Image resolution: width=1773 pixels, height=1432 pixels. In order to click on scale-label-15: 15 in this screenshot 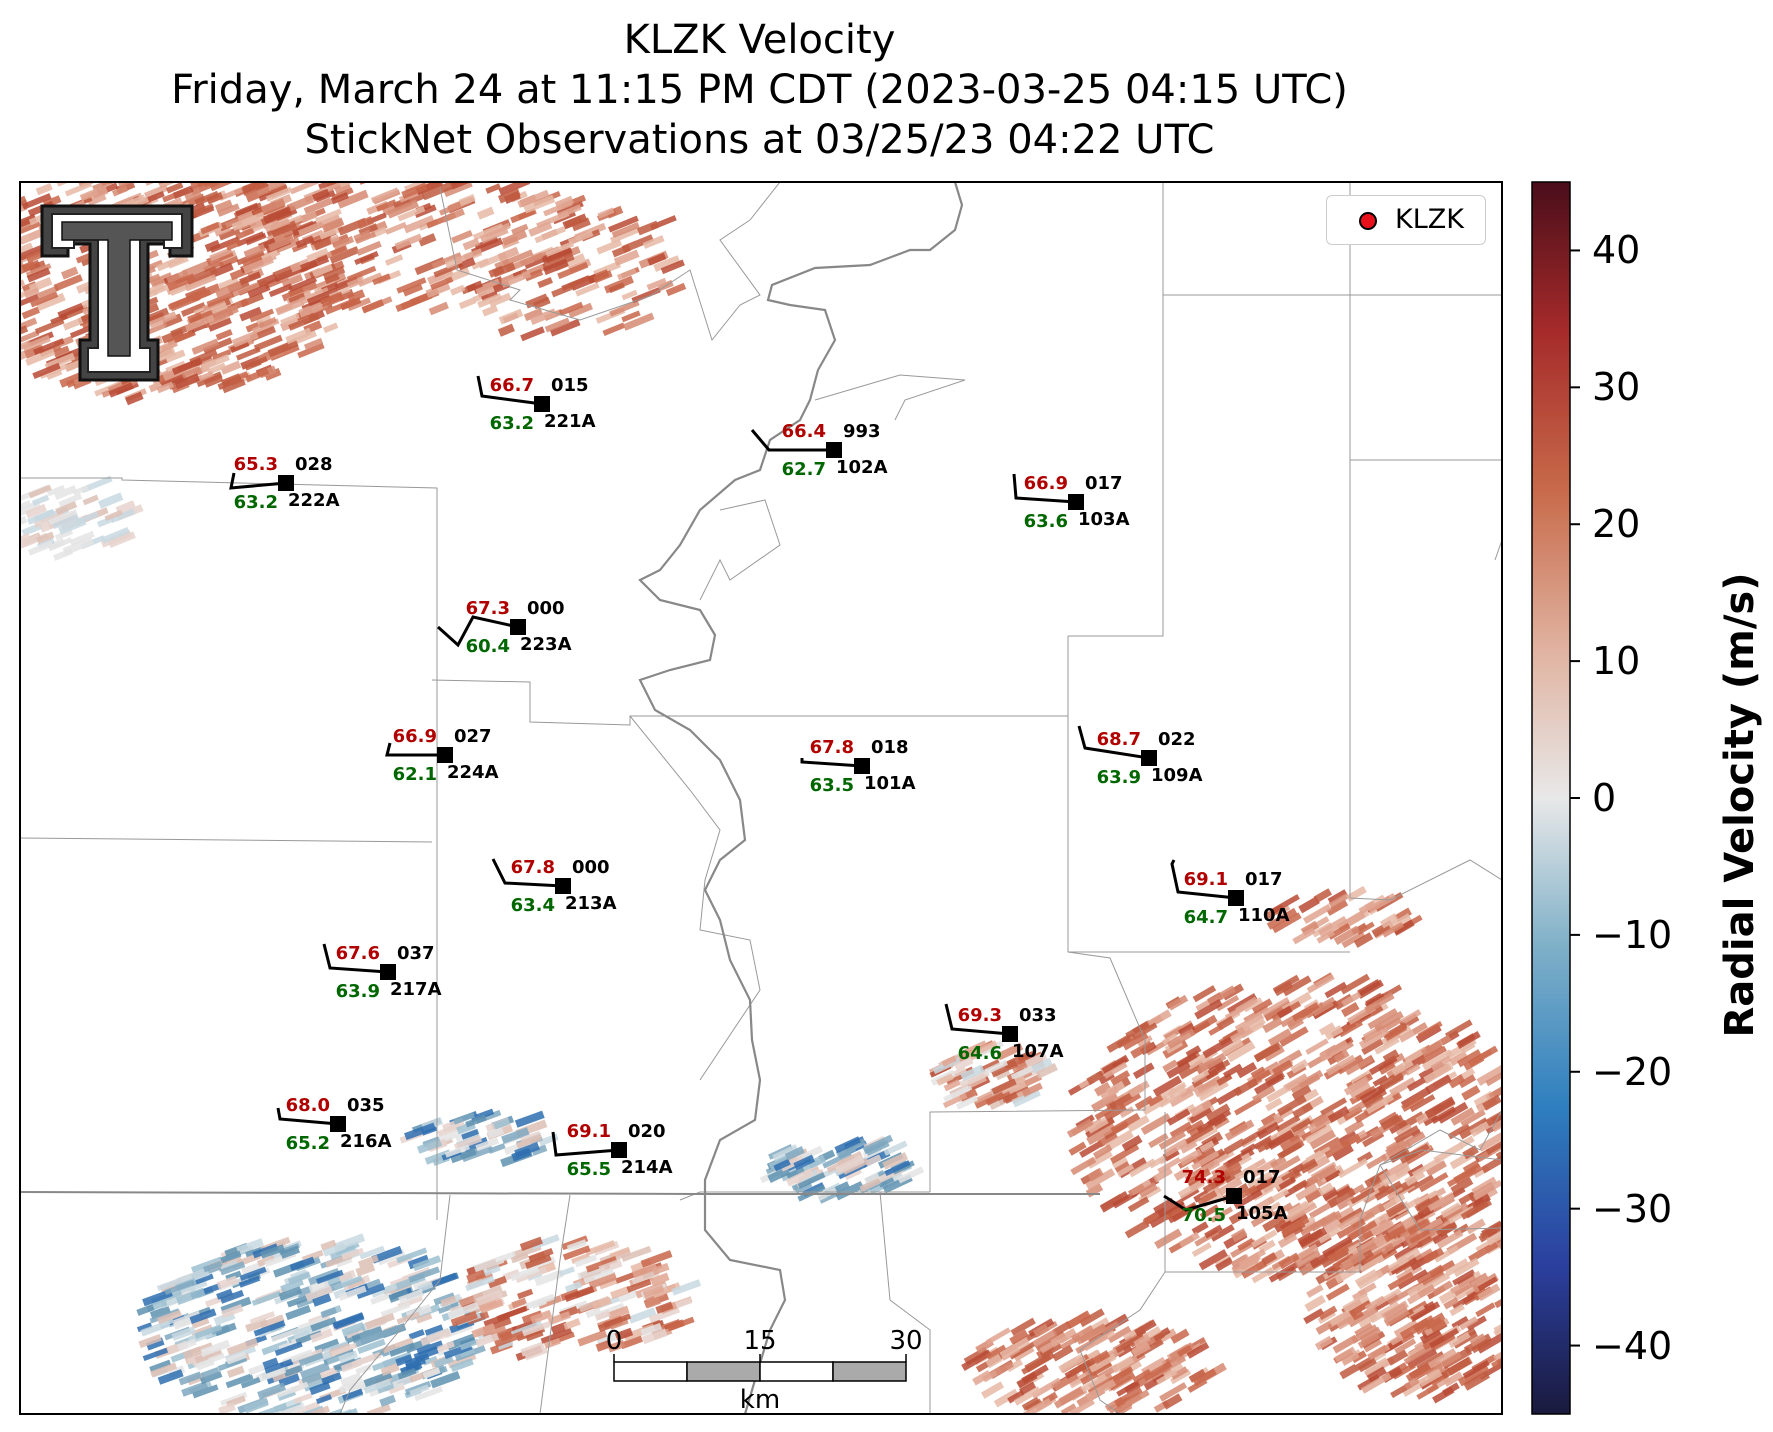, I will do `click(760, 1341)`.